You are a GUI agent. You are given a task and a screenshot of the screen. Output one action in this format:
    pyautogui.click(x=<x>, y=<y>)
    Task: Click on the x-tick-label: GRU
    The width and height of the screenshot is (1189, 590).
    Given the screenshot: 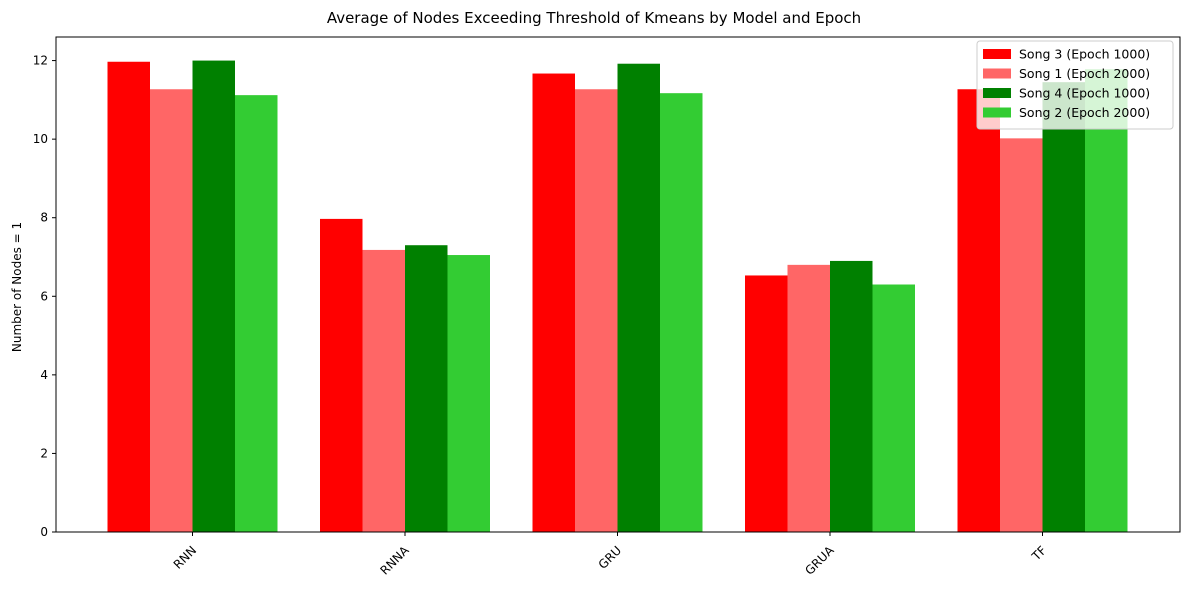 What is the action you would take?
    pyautogui.click(x=610, y=557)
    